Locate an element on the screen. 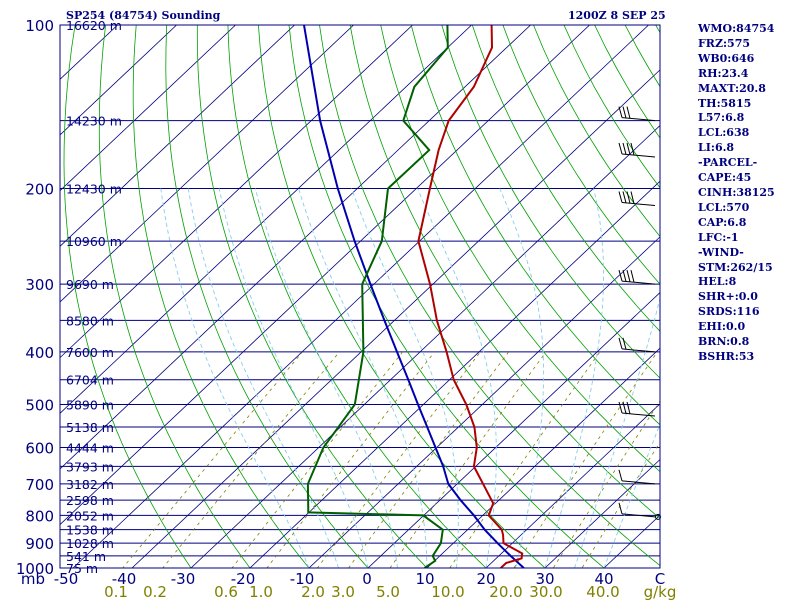 The height and width of the screenshot is (600, 800). index-line: L57:6.8 is located at coordinates (721, 118).